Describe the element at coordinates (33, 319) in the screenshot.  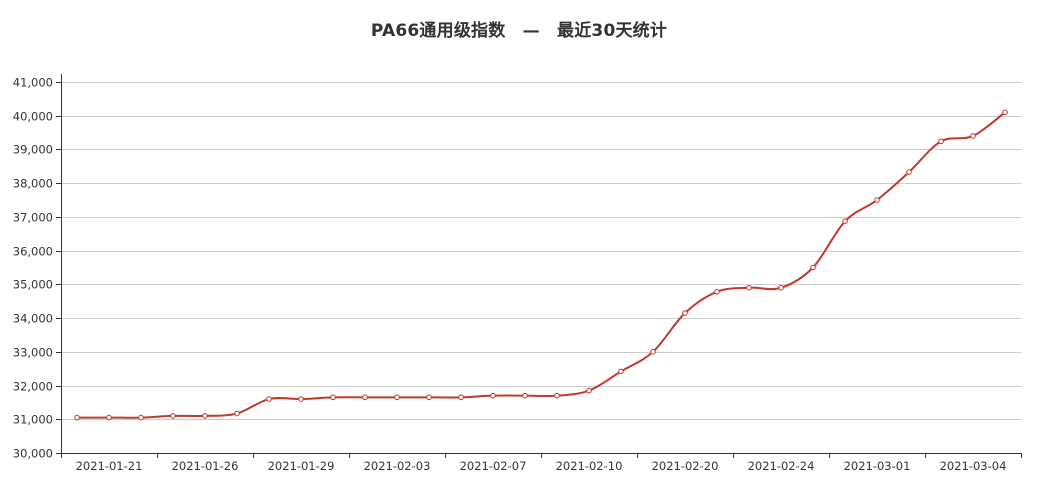
I see `y-tick-label: 34,000` at that location.